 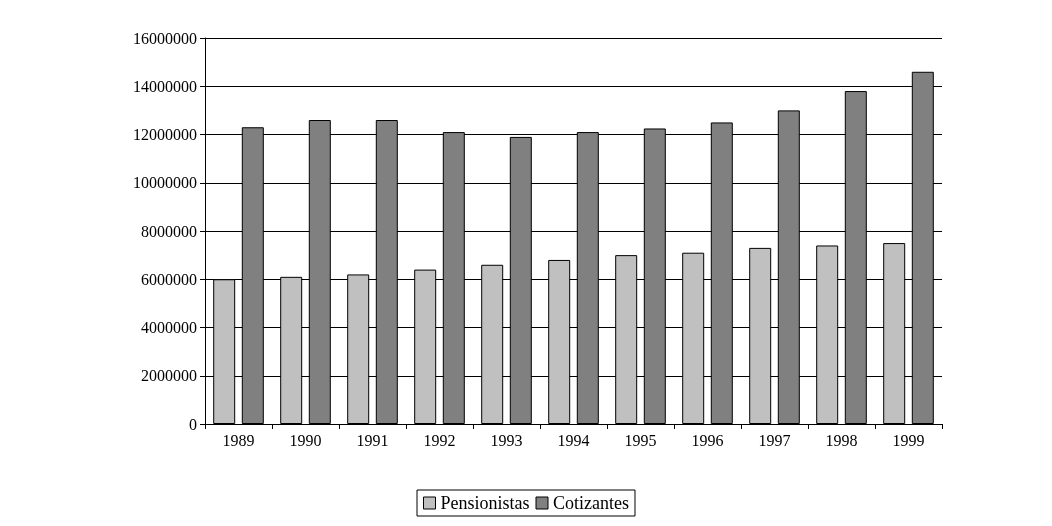 I want to click on y-tick-label: 10000000, so click(x=165, y=183).